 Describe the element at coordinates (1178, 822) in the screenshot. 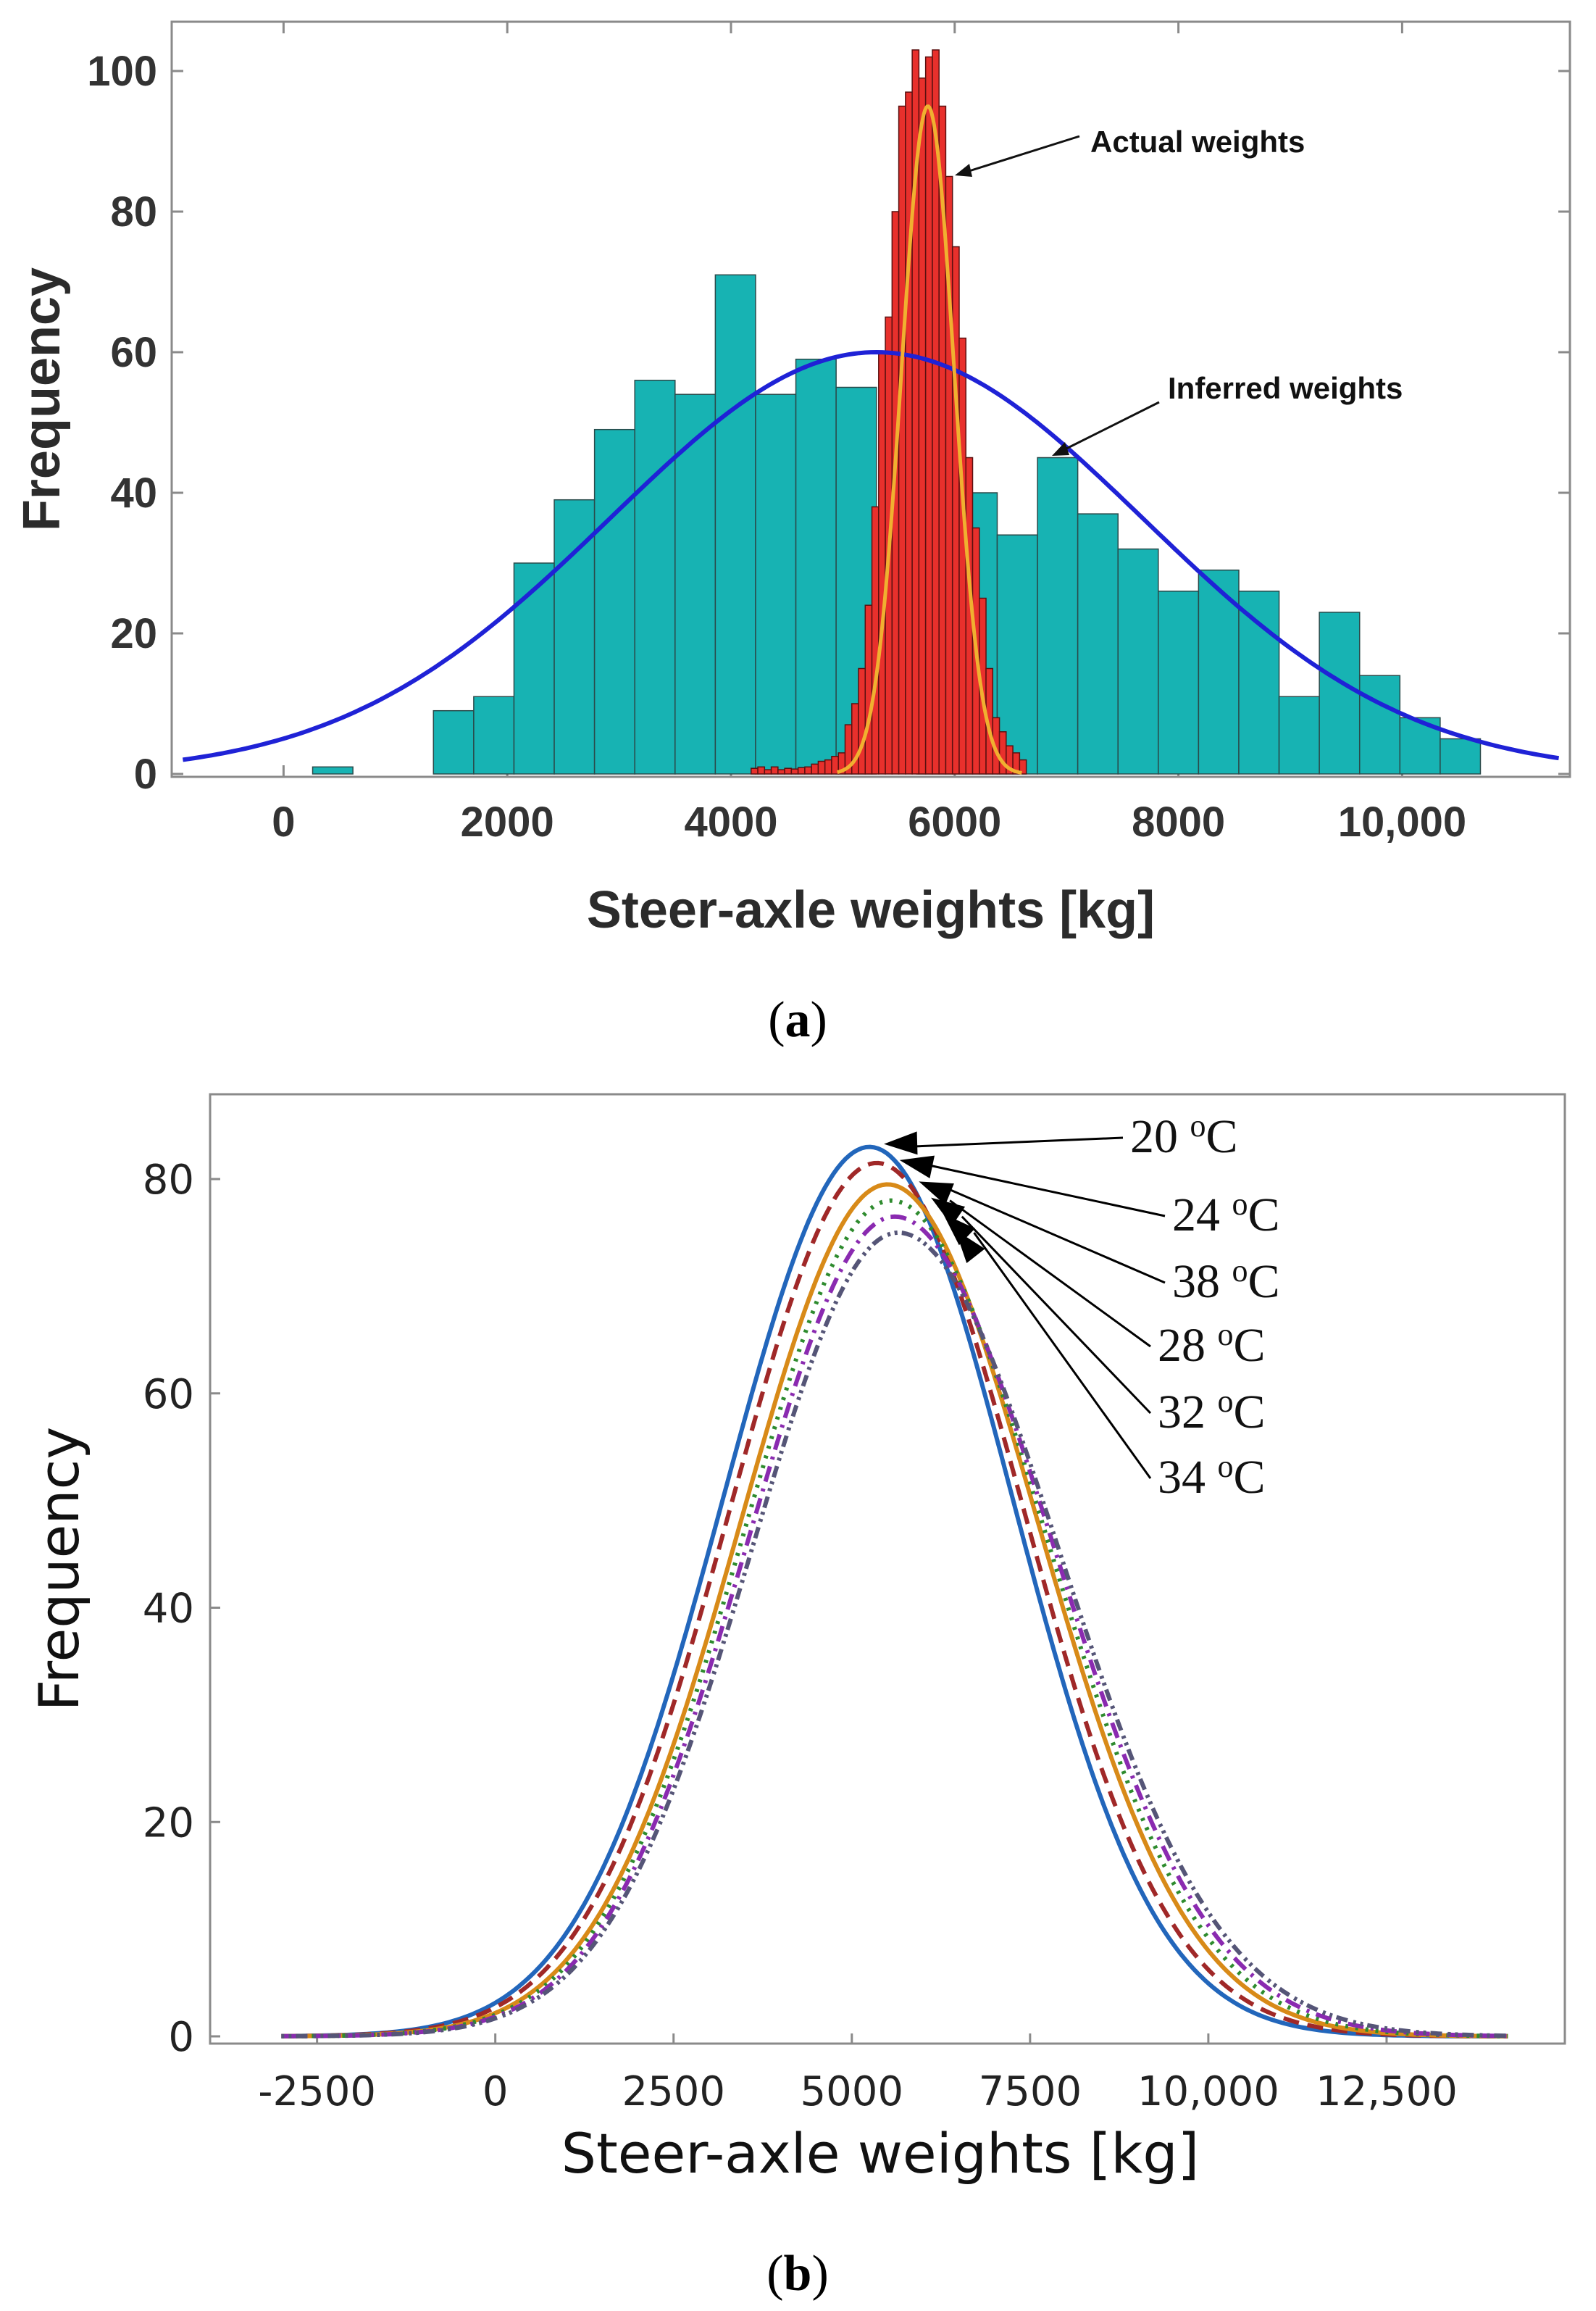

I see `panel-a-x-tick-label: 8000` at that location.